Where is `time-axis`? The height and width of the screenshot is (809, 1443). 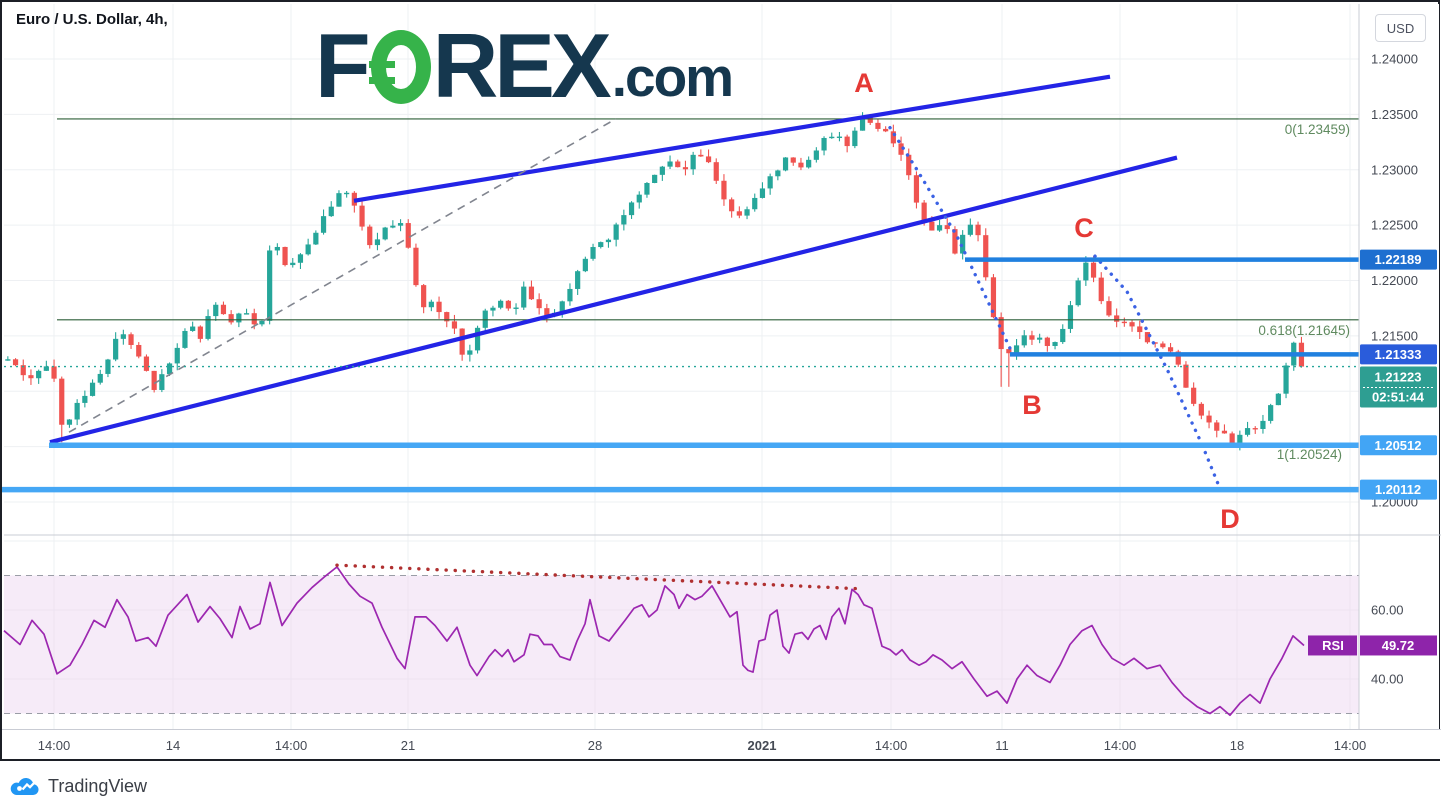
time-axis is located at coordinates (721, 744).